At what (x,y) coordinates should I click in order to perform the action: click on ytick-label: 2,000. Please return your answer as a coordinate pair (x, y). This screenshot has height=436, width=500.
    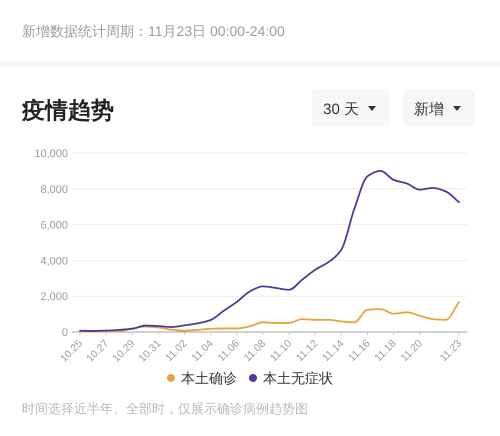
    Looking at the image, I should click on (54, 297).